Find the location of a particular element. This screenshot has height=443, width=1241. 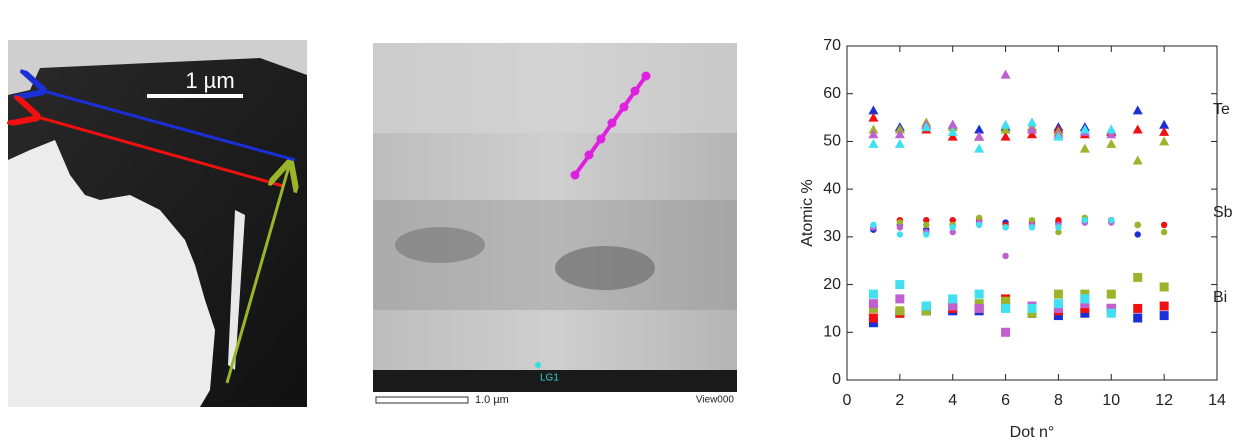

y-tick-label: 50 is located at coordinates (832, 141).